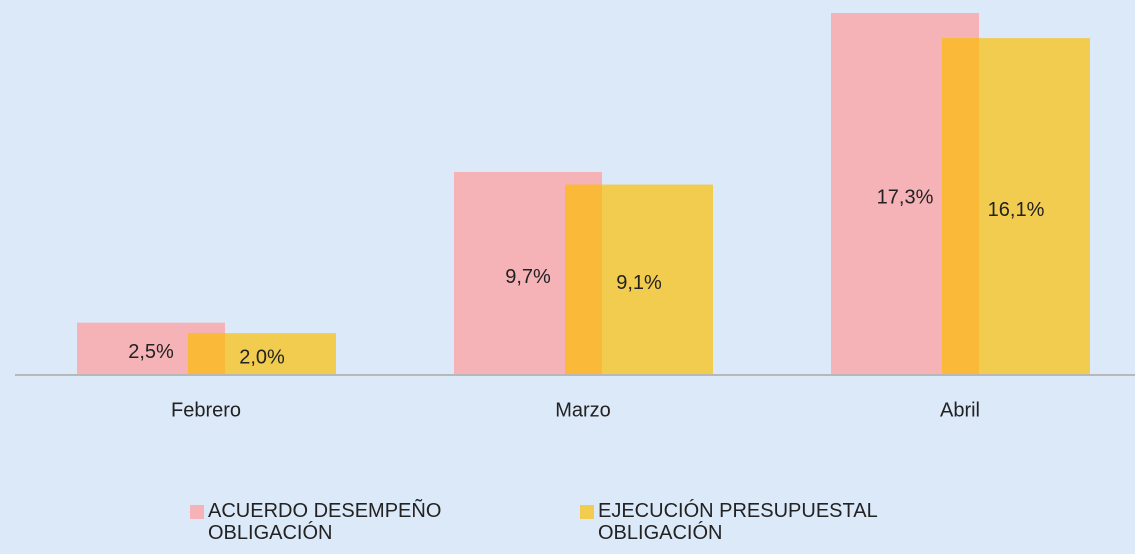 The width and height of the screenshot is (1135, 554). I want to click on legend-label: ACUERDO DESEMPEÑO OBLIGACIÓN, so click(325, 522).